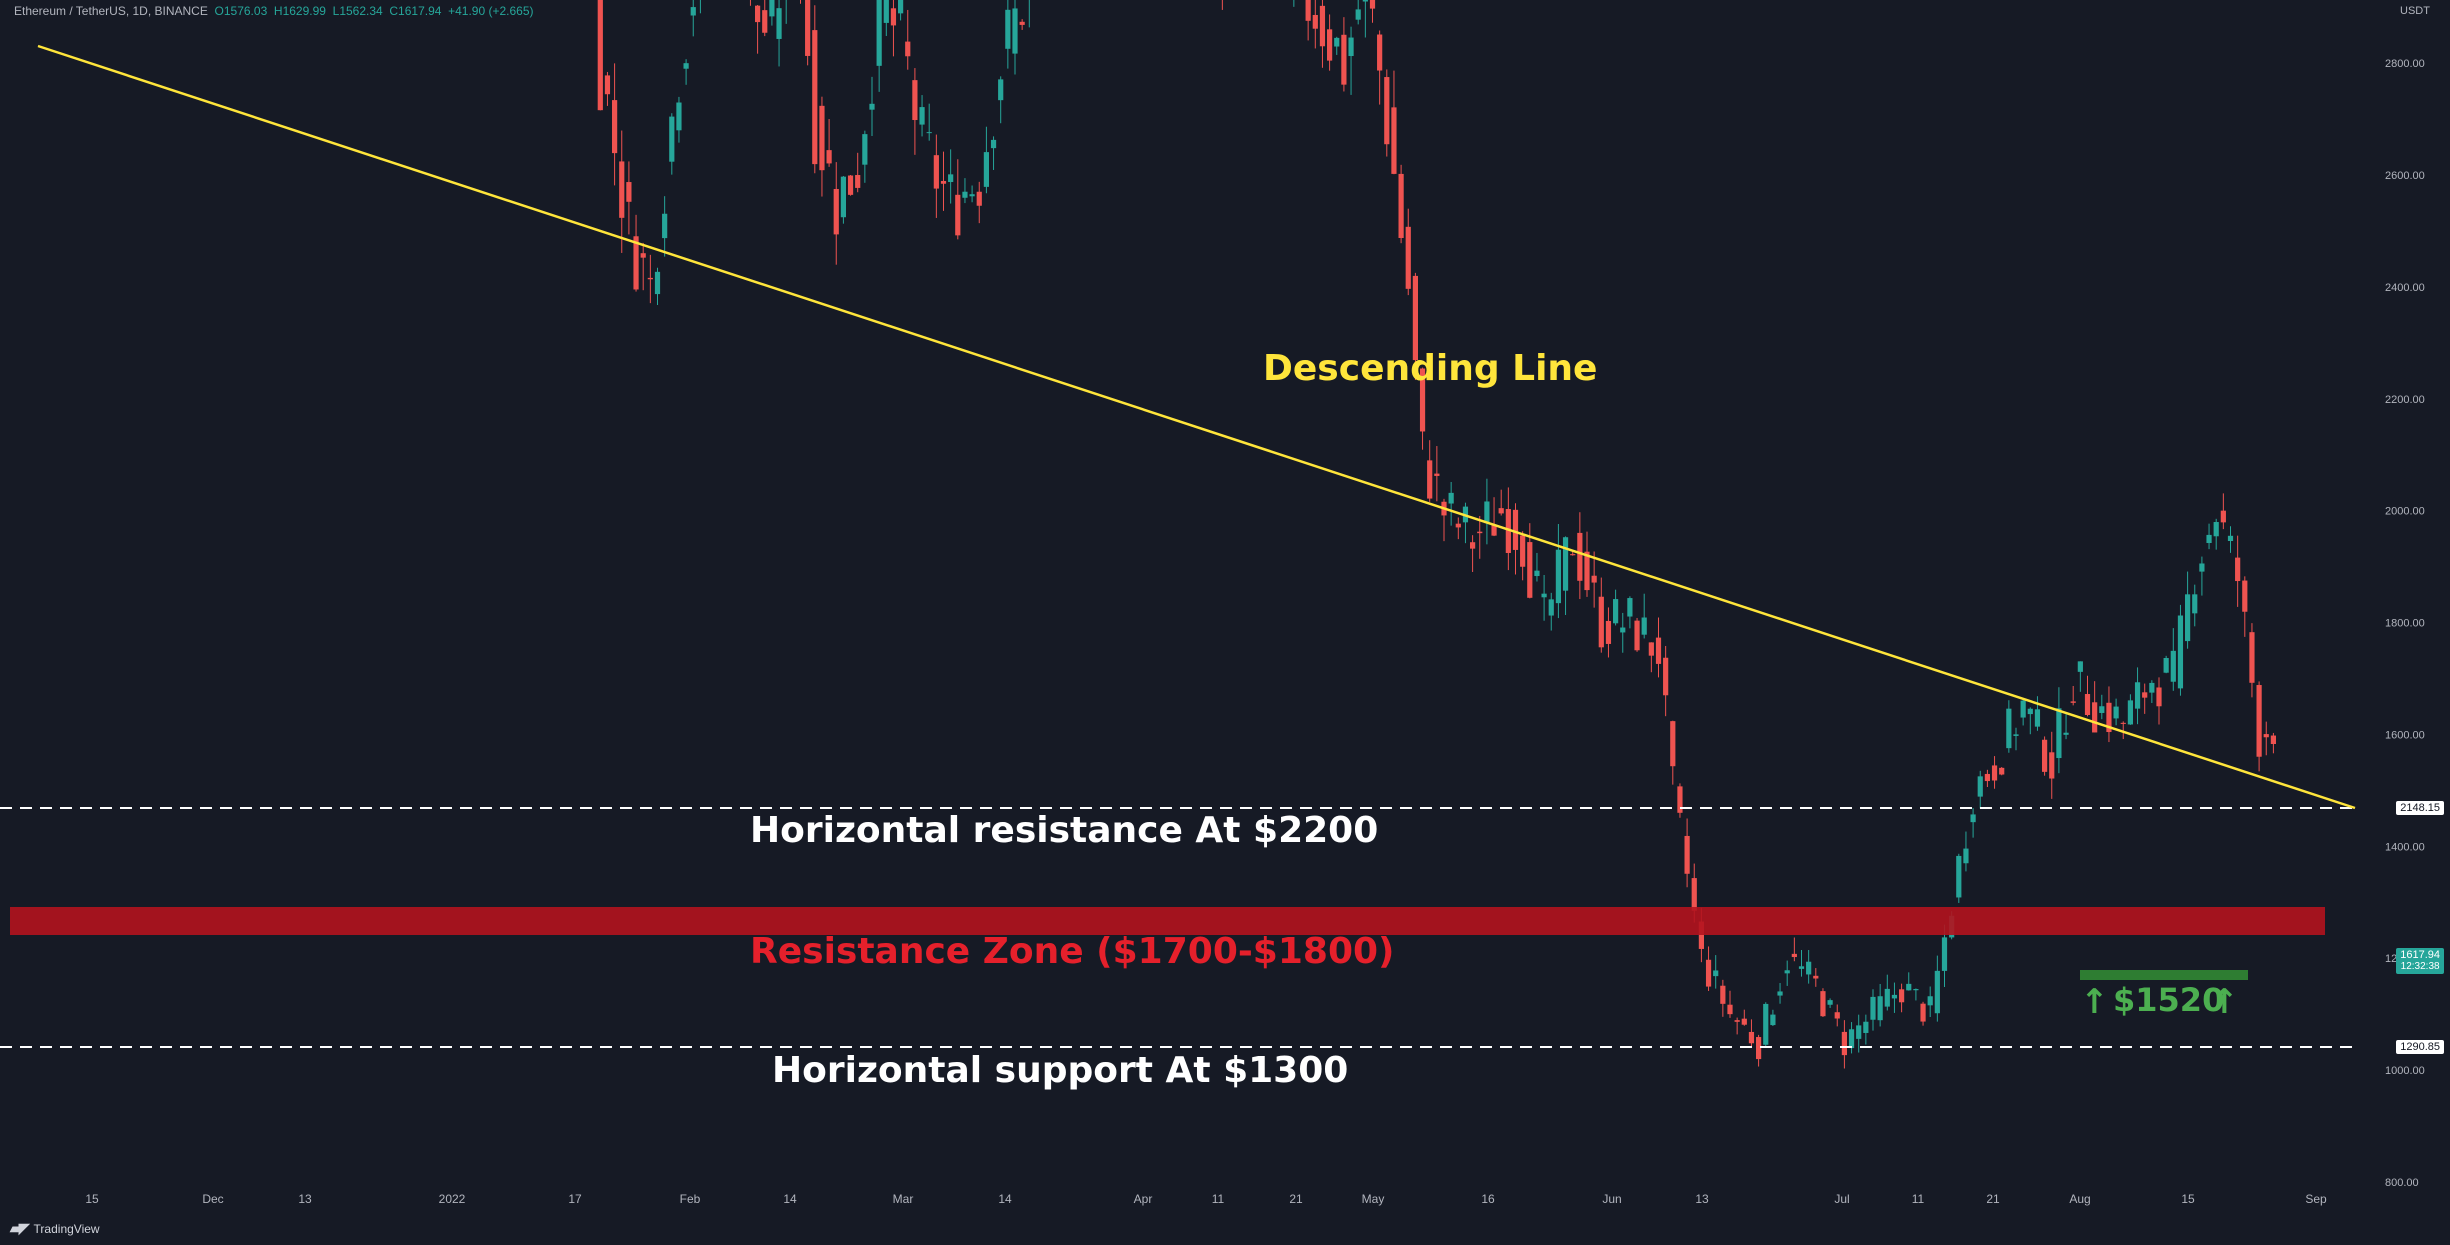 The image size is (2450, 1245). I want to click on horizontal-support-label: Horizontal support At $1300, so click(1060, 1070).